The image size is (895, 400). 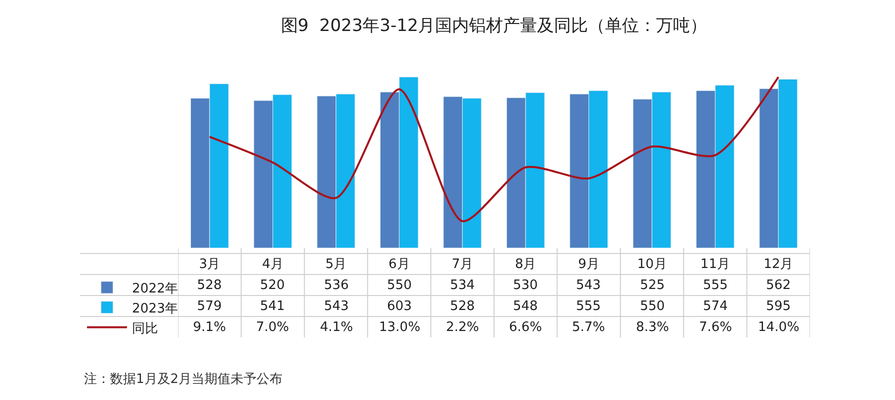 I want to click on x-tick-label: 11月, so click(x=715, y=264).